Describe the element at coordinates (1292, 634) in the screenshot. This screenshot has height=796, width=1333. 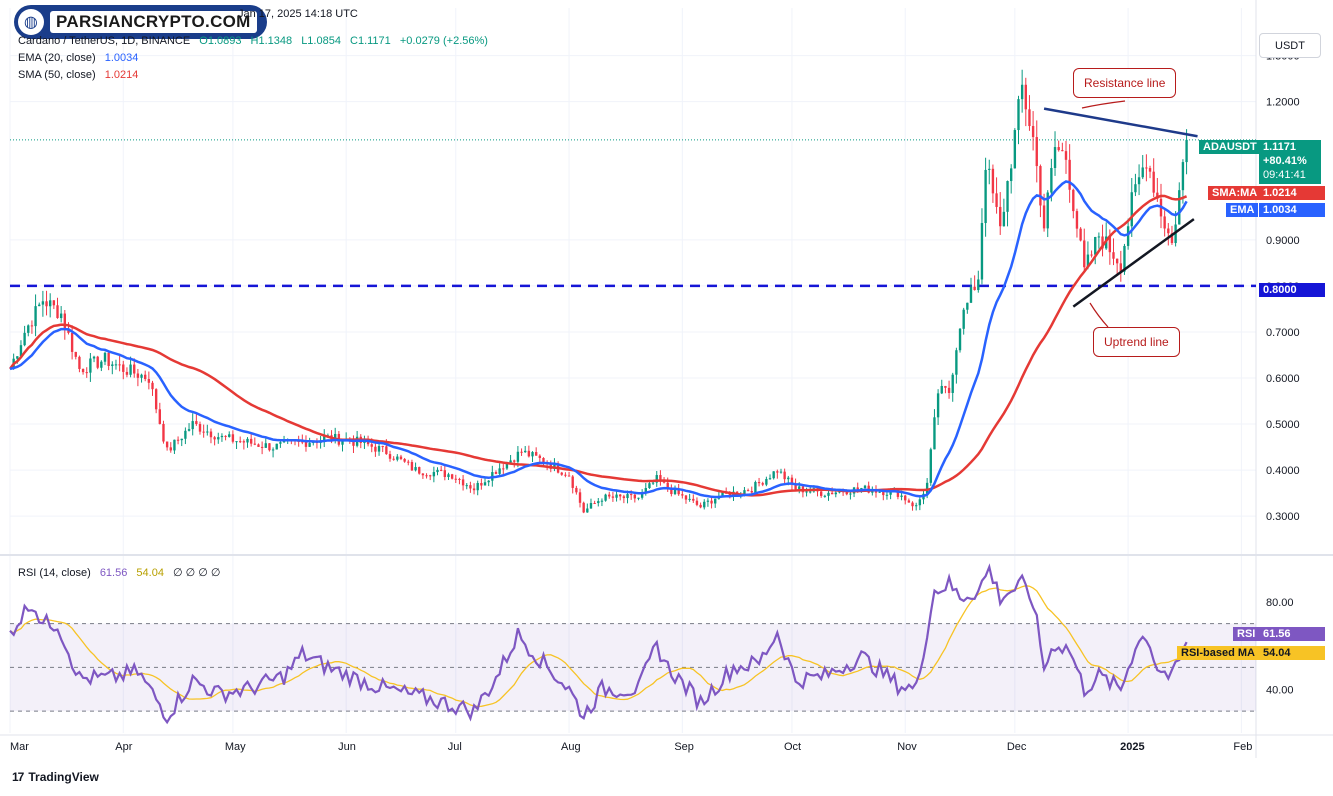
I see `rsi-tag-value: 61.56` at that location.